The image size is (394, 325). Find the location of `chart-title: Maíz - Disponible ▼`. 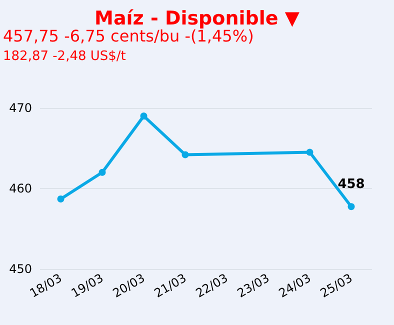

chart-title: Maíz - Disponible ▼ is located at coordinates (197, 19).